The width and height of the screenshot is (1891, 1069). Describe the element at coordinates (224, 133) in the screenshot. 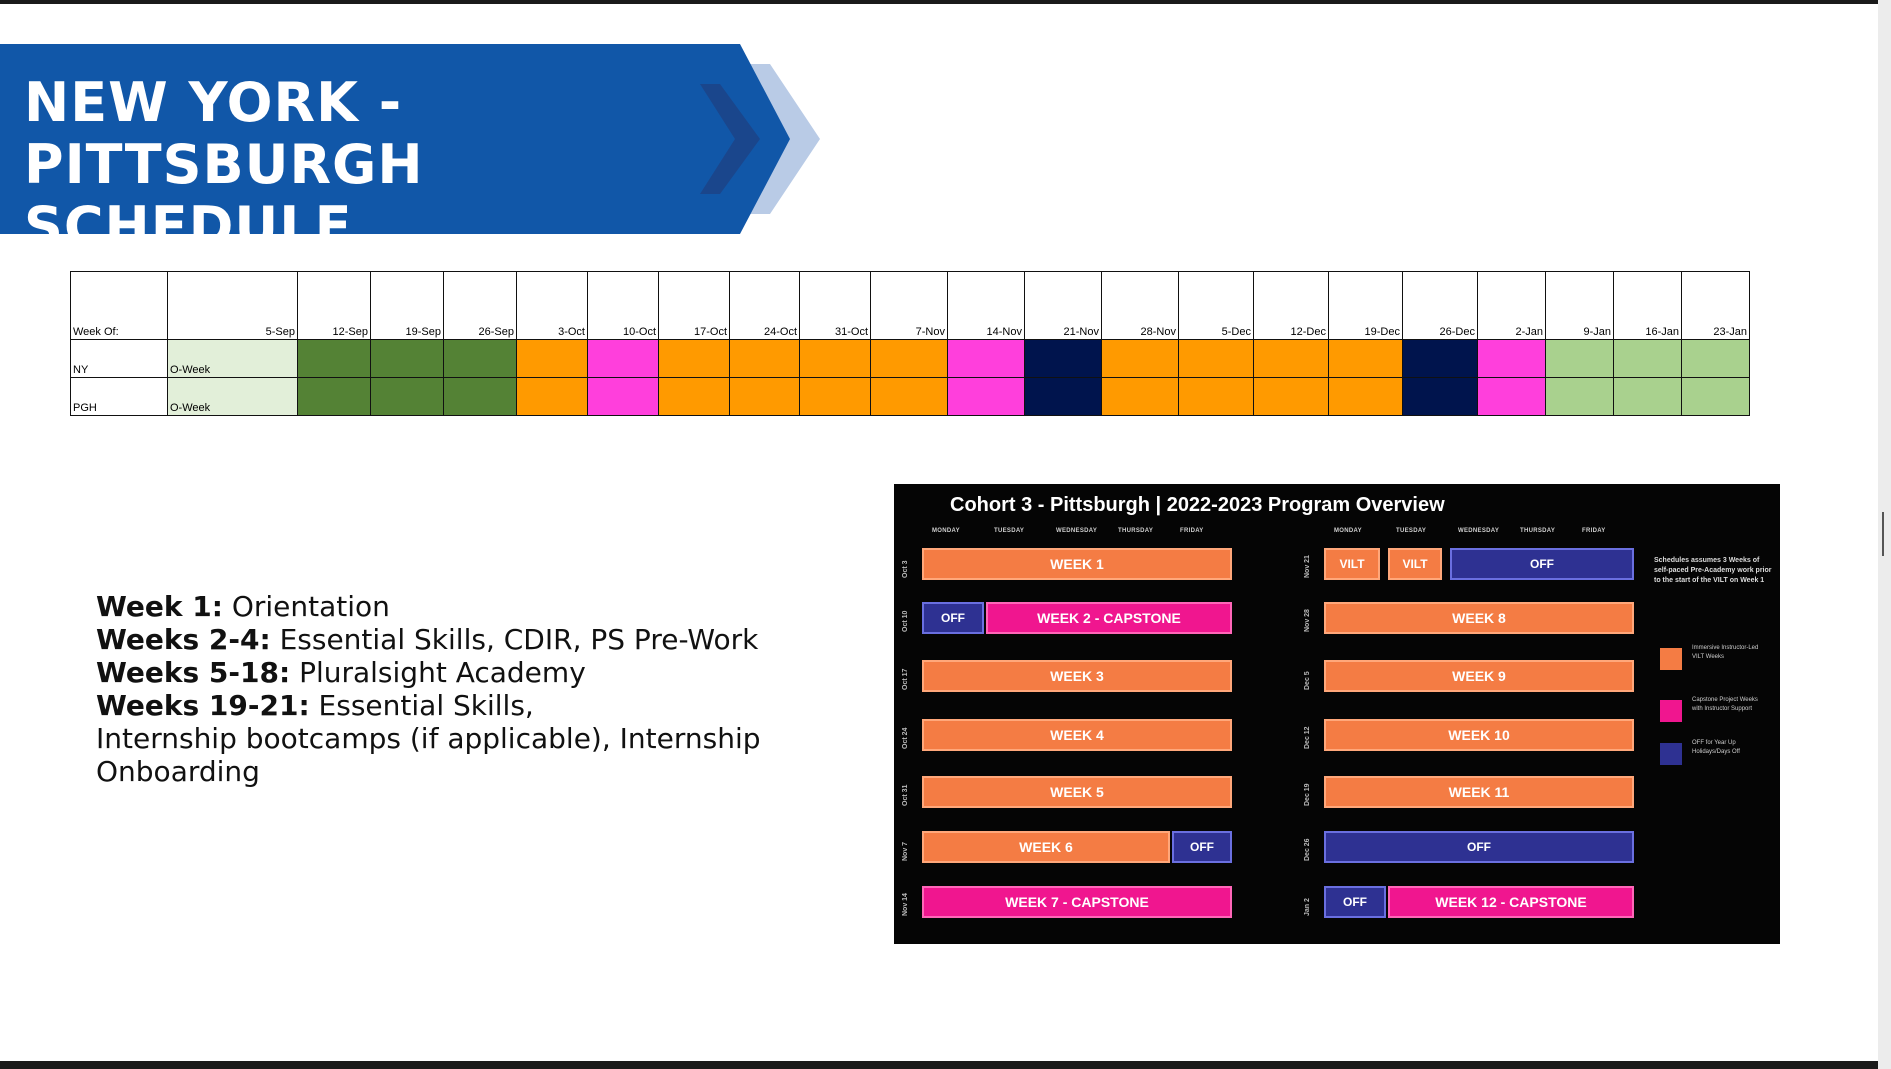

I see `title-line-1: NEW YORK - PITTSBURGH` at that location.